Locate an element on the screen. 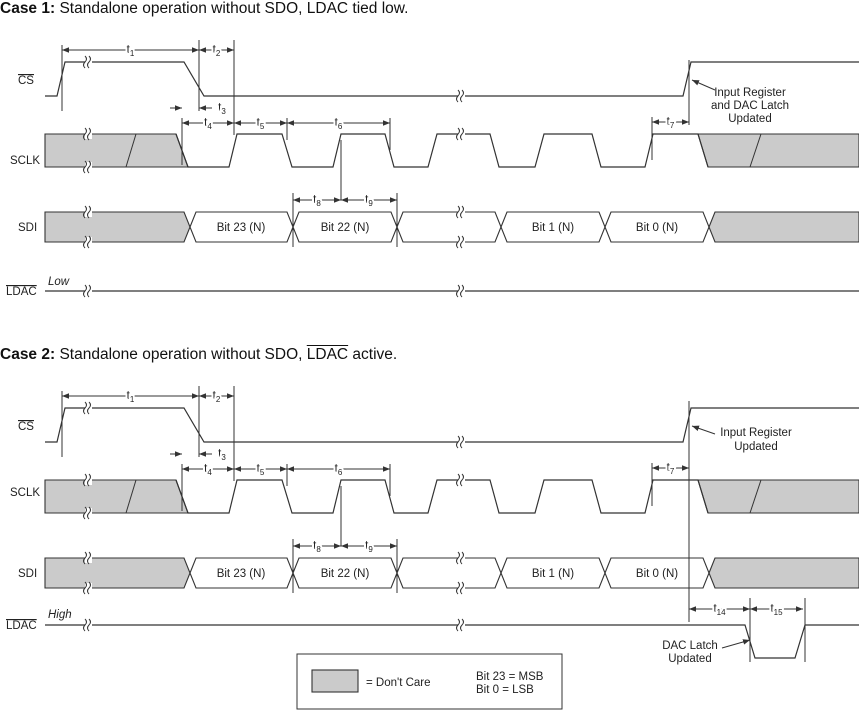  latch-annotation-line: Updated is located at coordinates (689, 659).